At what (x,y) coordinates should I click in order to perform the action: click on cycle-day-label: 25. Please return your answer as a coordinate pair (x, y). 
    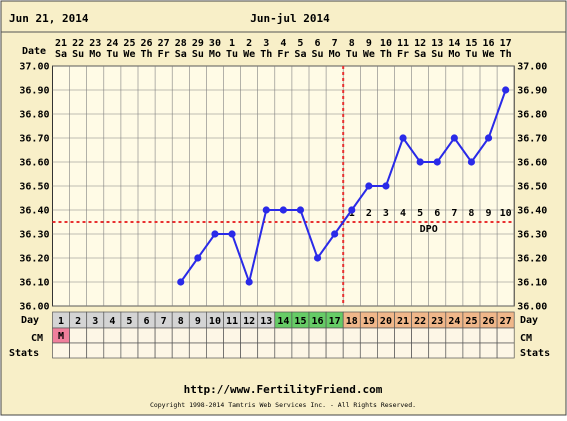
    Looking at the image, I should click on (471, 321).